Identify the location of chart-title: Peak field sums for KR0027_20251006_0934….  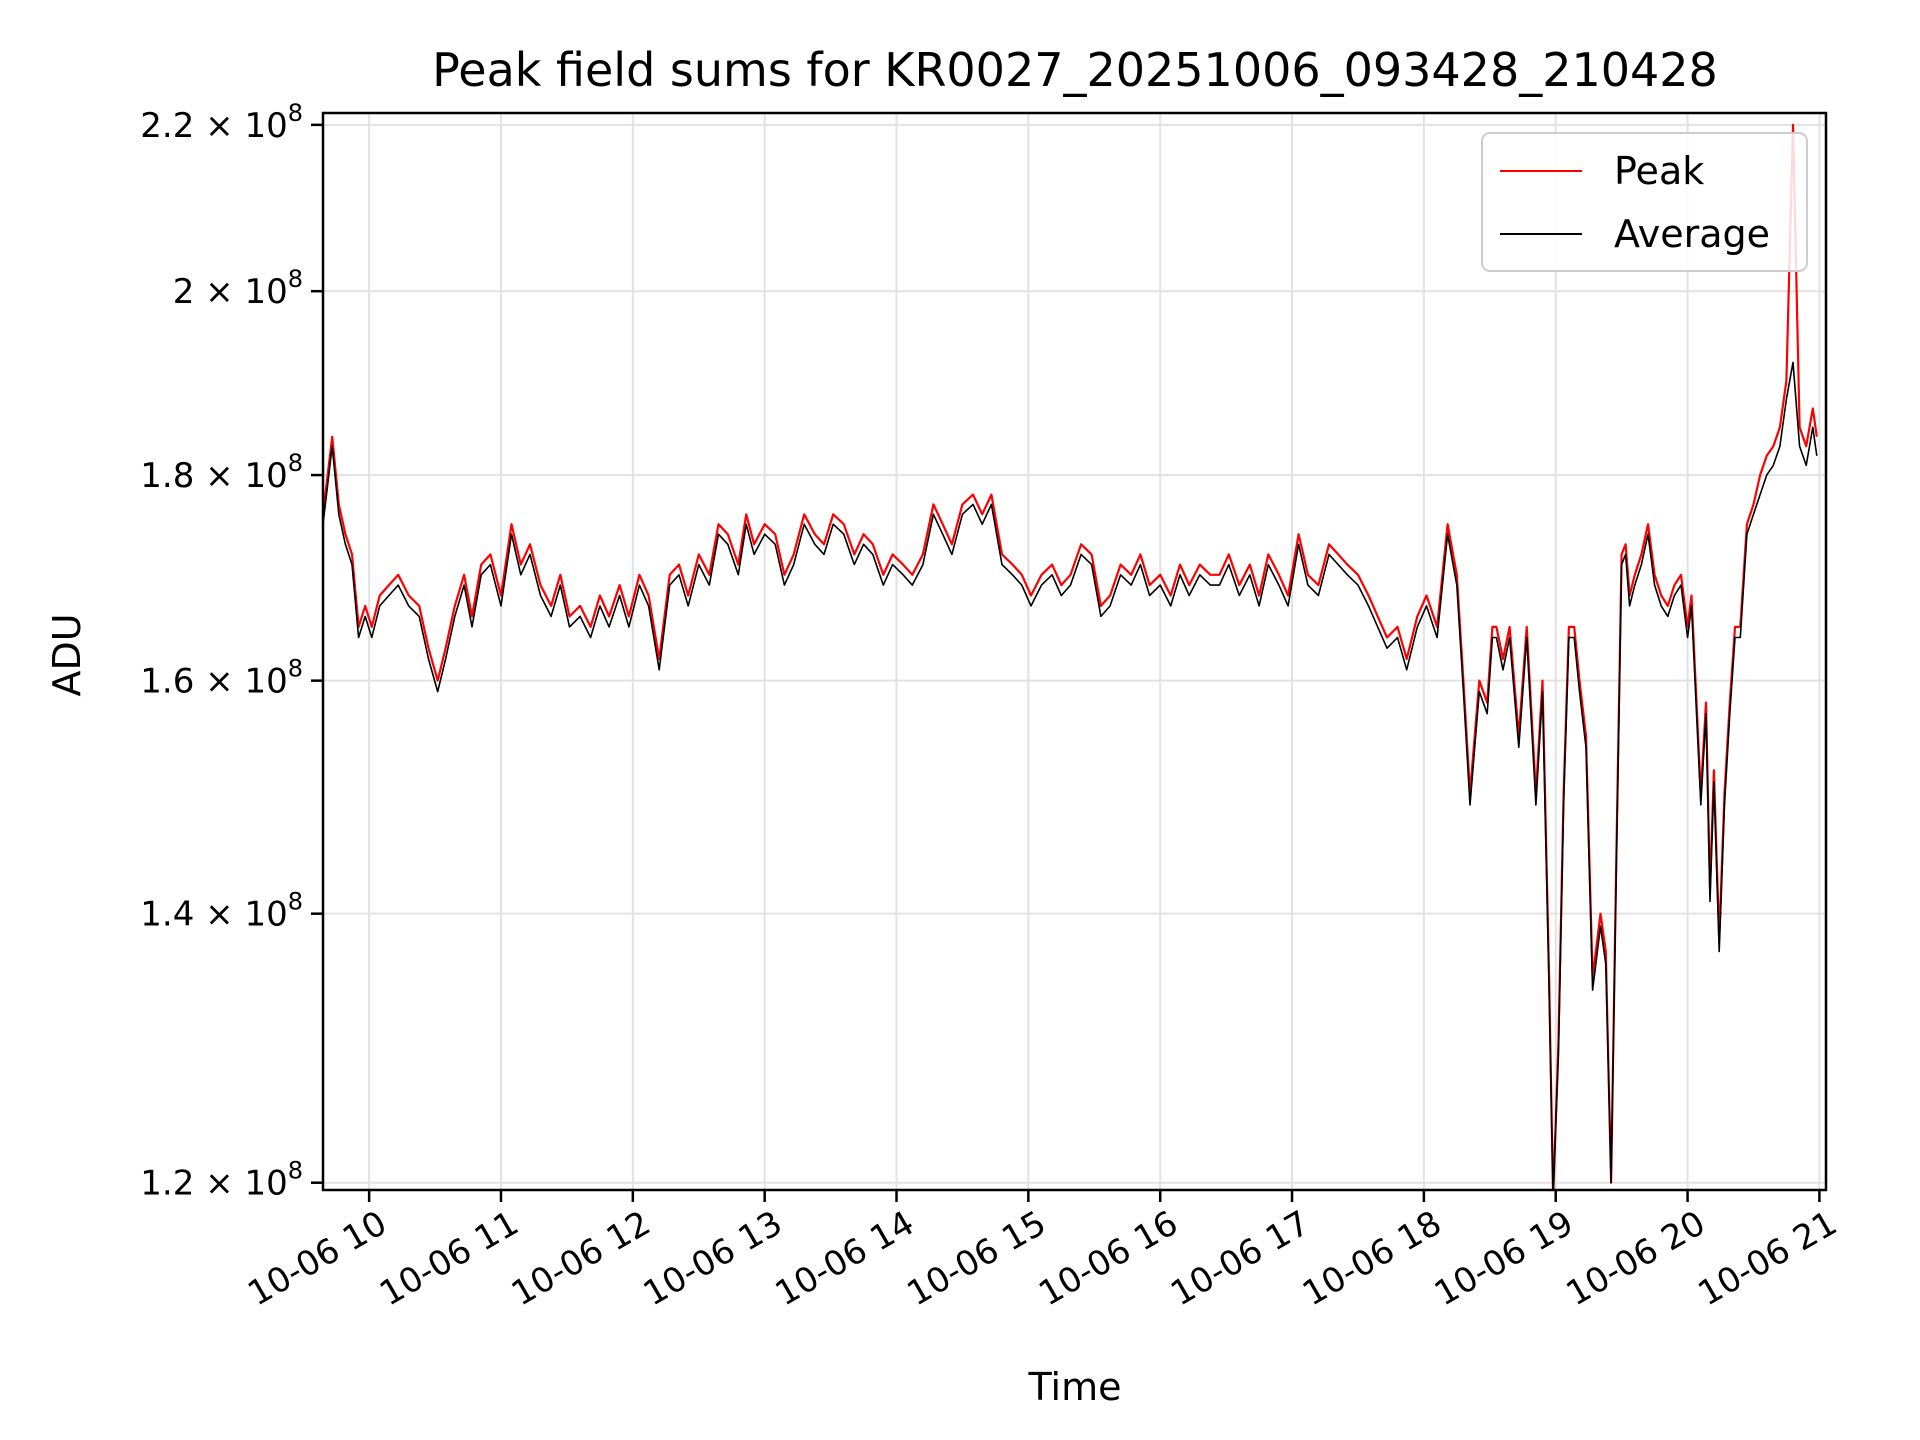
(1075, 70).